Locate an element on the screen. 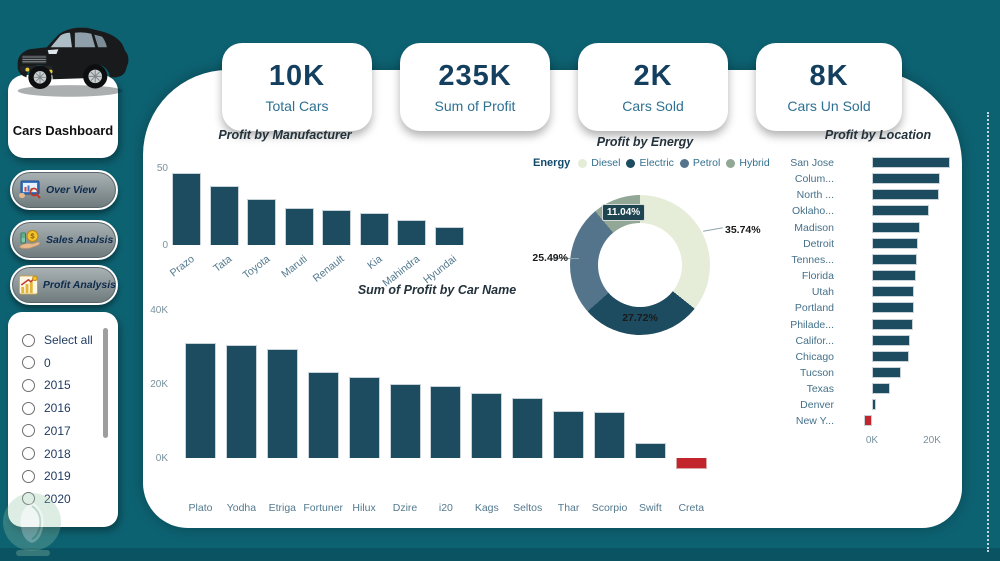 The width and height of the screenshot is (1000, 561). kpi-value: 8K is located at coordinates (829, 76).